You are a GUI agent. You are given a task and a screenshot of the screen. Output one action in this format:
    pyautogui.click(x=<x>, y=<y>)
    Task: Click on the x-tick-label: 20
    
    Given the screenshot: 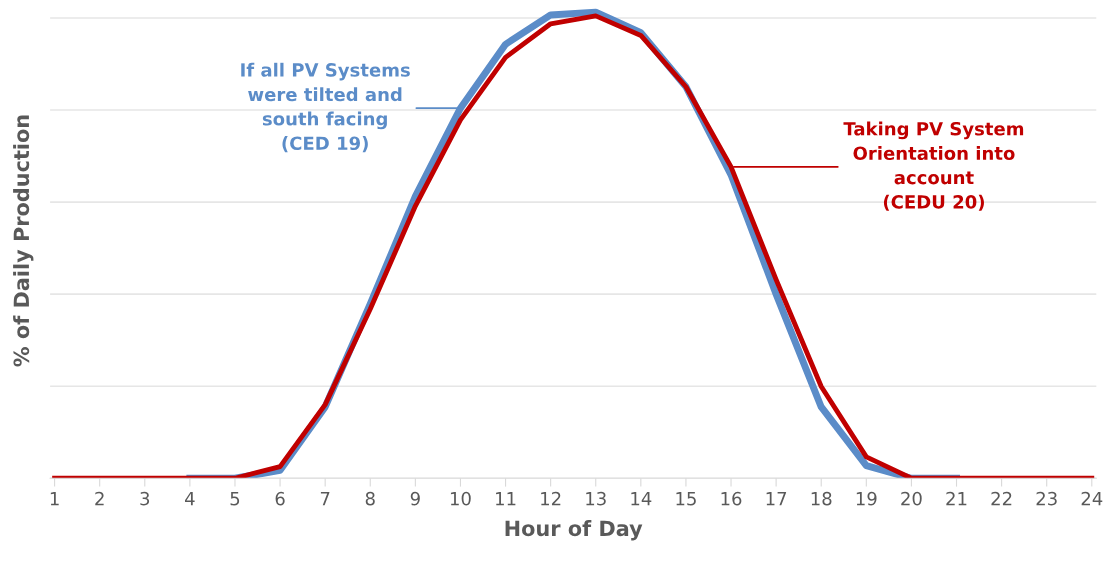 What is the action you would take?
    pyautogui.click(x=911, y=498)
    